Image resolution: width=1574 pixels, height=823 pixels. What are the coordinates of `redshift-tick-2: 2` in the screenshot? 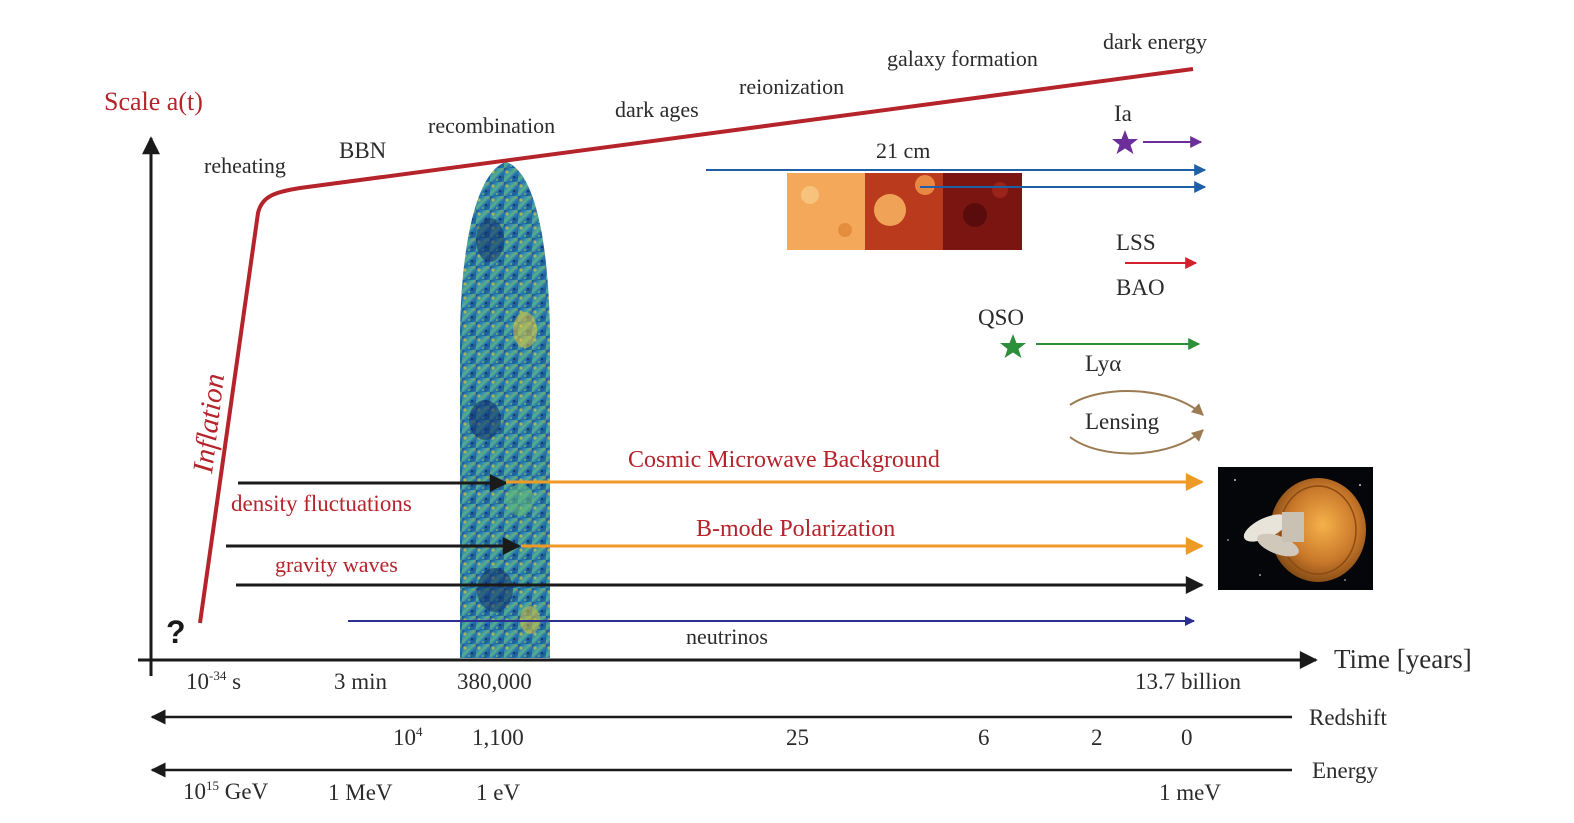 It's located at (1097, 737).